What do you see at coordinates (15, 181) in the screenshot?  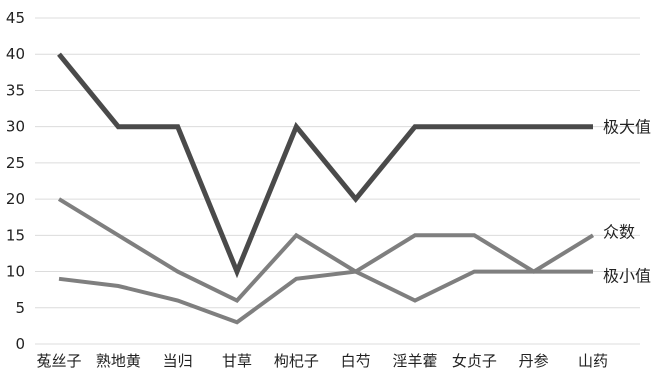 I see `y-axis-ticks: 0 5 10 15 20 25 30 35 40 45` at bounding box center [15, 181].